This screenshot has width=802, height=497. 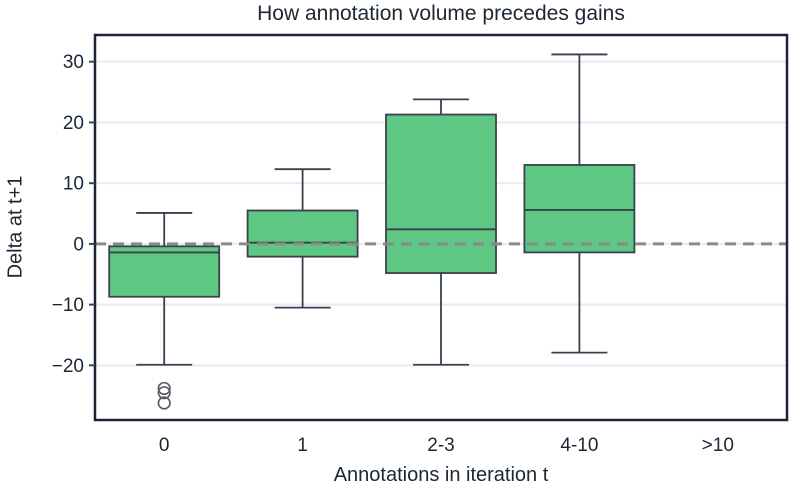 I want to click on x-tick-label: 0, so click(x=164, y=445).